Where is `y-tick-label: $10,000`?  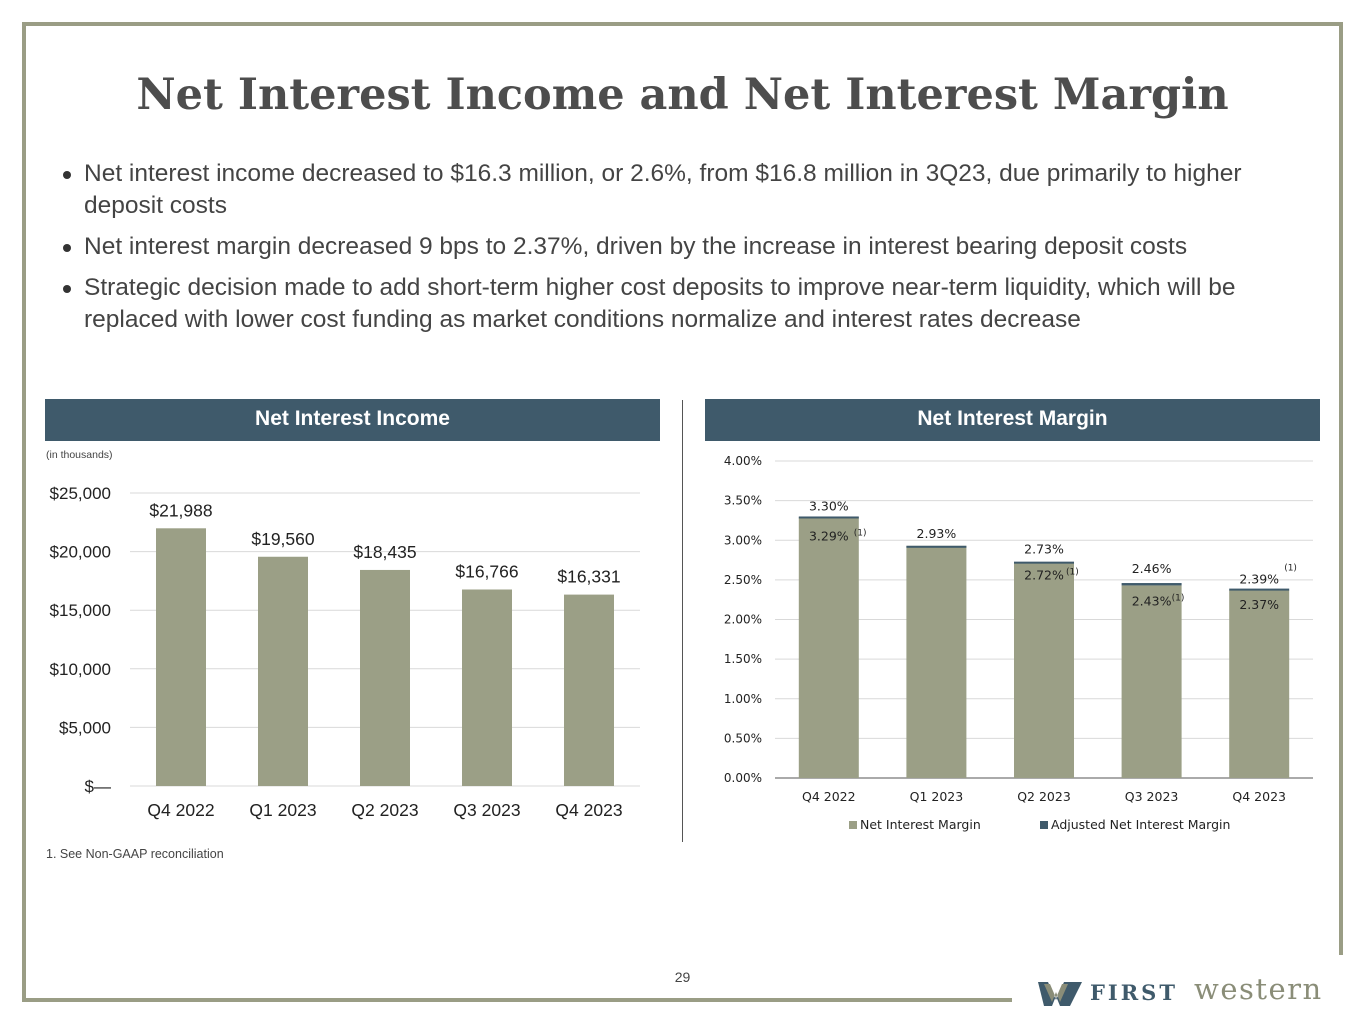
y-tick-label: $10,000 is located at coordinates (80, 669).